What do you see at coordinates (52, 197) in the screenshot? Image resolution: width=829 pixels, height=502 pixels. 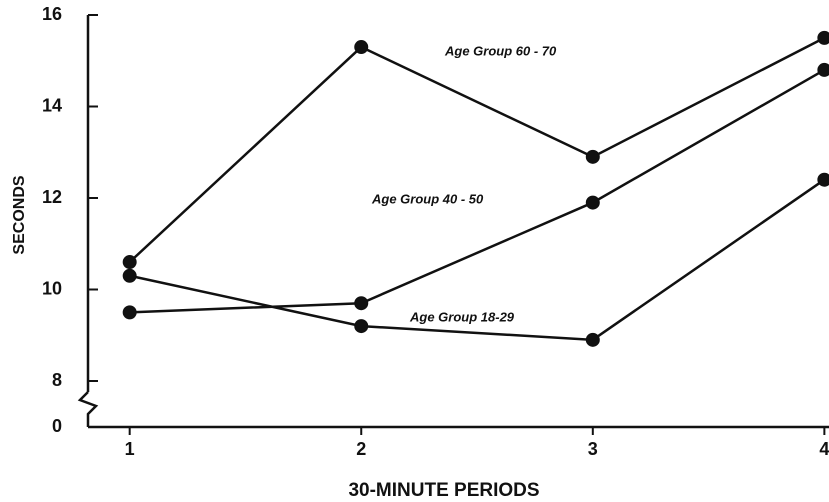 I see `y-tick-label: 12` at bounding box center [52, 197].